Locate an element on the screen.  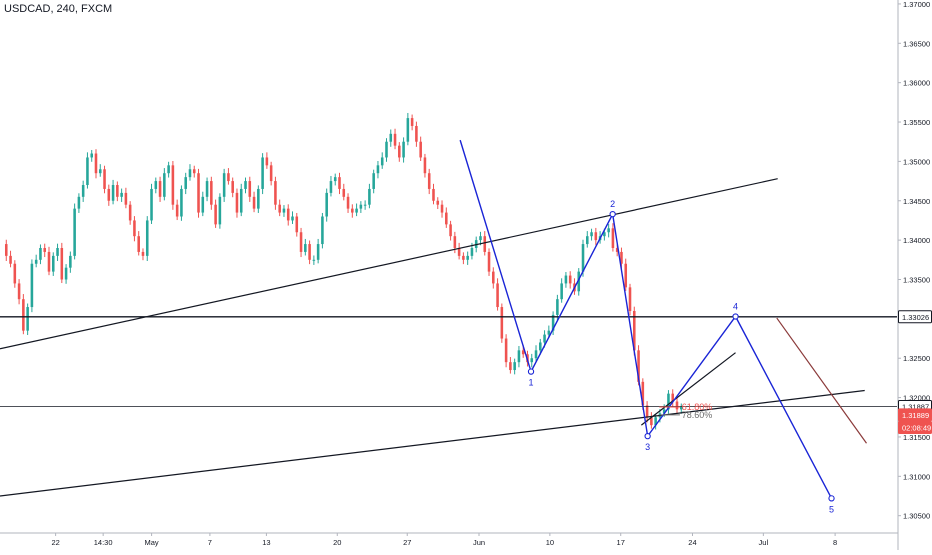
time-tick-label: May is located at coordinates (152, 542).